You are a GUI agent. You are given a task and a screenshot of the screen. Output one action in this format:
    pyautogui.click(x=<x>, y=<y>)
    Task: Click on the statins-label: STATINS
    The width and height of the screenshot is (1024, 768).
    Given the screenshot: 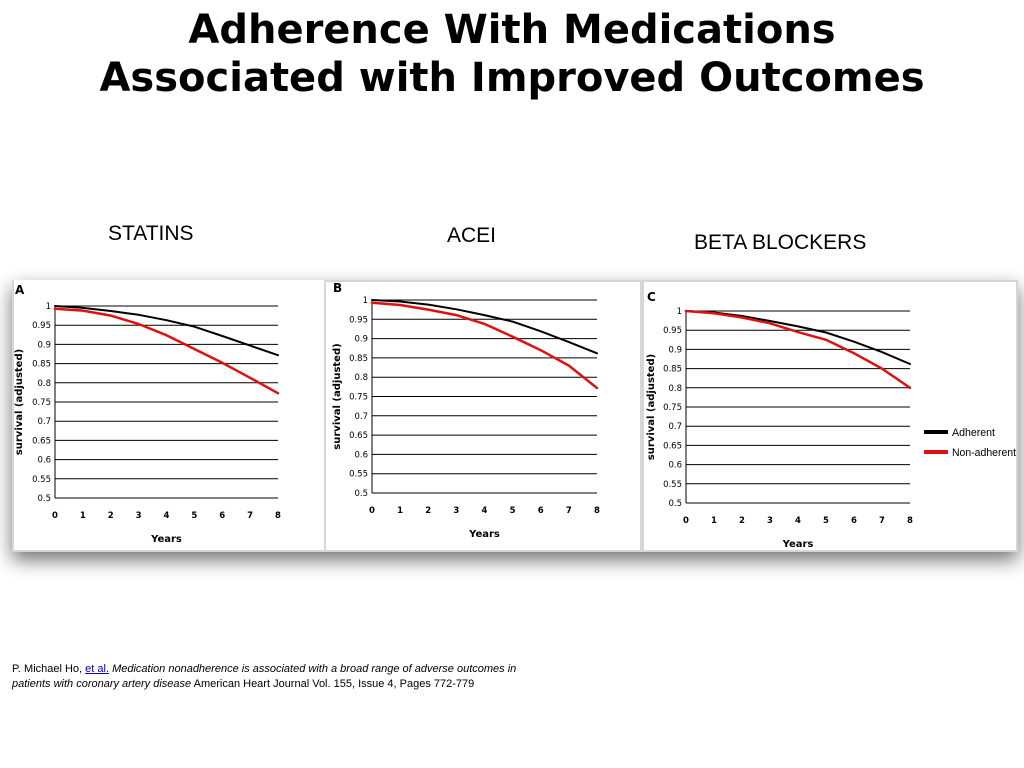 What is the action you would take?
    pyautogui.click(x=151, y=233)
    